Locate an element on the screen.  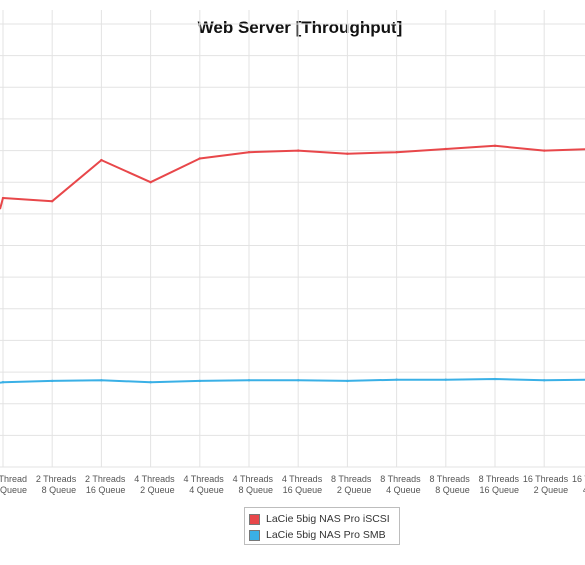
legend-label-smb: LaCie 5big NAS Pro SMB is located at coordinates (326, 535).